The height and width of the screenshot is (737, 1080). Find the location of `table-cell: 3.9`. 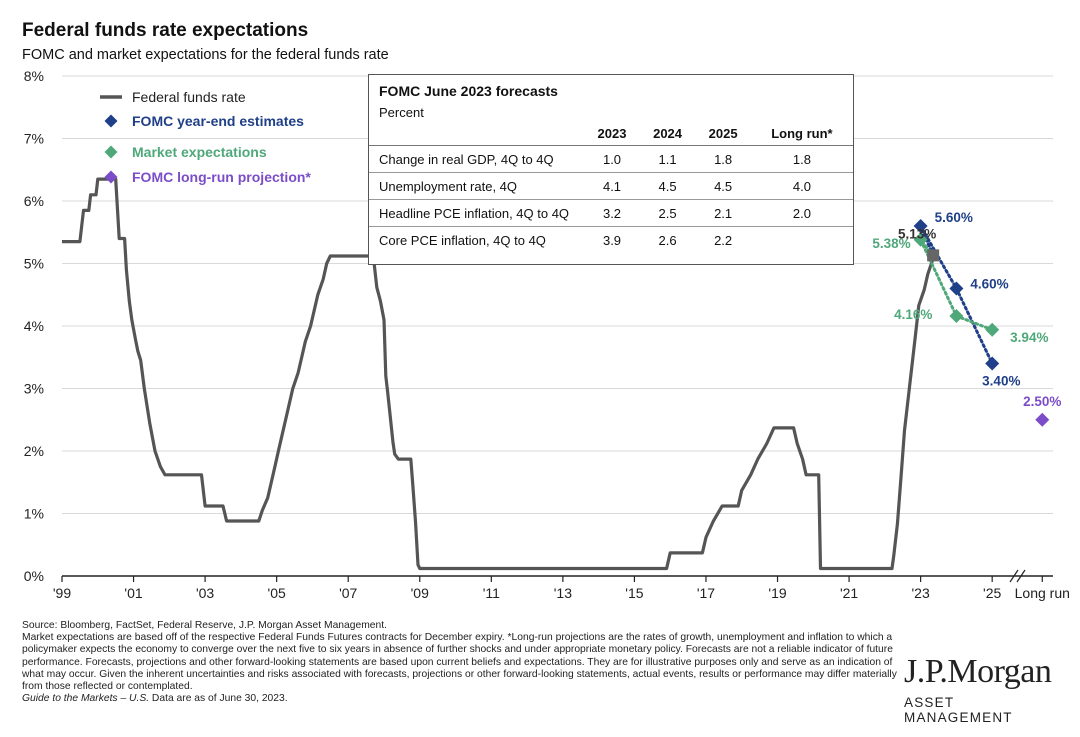

table-cell: 3.9 is located at coordinates (612, 240).